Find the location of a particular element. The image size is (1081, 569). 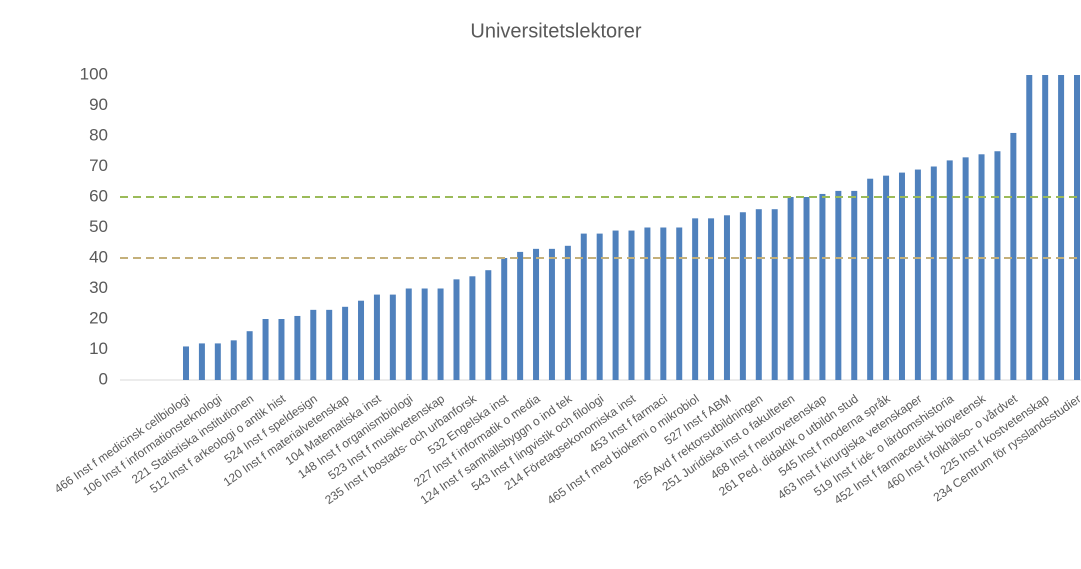

y-tick-label: 90 is located at coordinates (98, 104).